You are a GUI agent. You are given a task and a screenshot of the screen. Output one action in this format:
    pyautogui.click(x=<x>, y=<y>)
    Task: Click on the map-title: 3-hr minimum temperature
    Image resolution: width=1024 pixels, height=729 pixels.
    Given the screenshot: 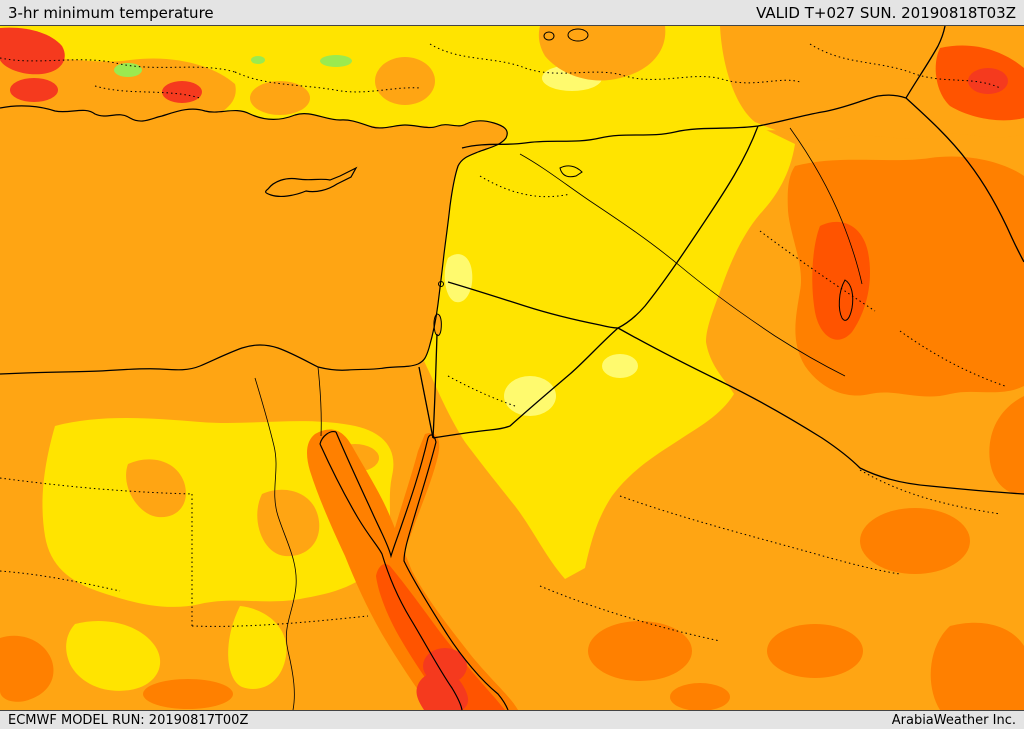 What is the action you would take?
    pyautogui.click(x=111, y=12)
    